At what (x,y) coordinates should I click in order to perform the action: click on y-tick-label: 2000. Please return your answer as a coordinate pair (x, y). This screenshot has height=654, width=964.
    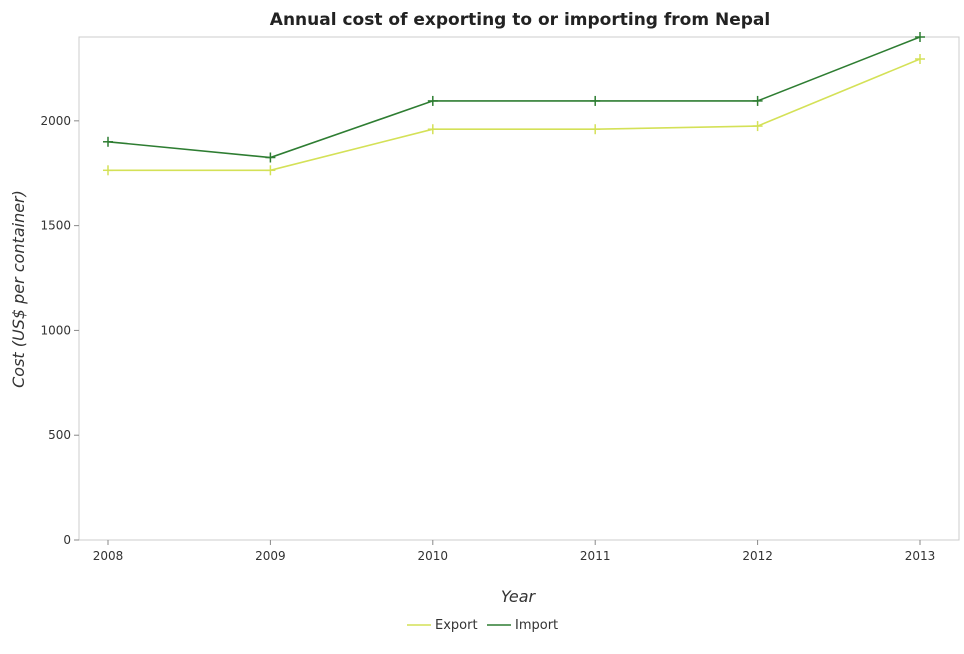
    Looking at the image, I should click on (55, 121).